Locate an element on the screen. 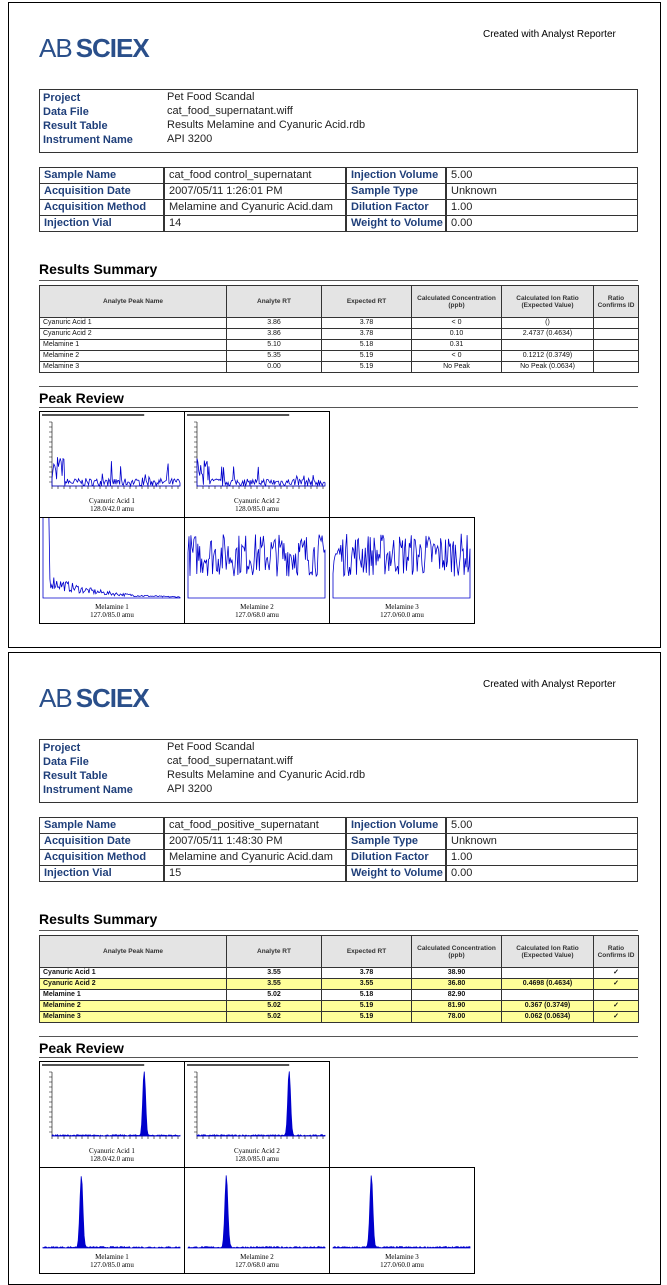 This screenshot has width=667, height=1285. sample-label: Acquisition Method is located at coordinates (101, 207).